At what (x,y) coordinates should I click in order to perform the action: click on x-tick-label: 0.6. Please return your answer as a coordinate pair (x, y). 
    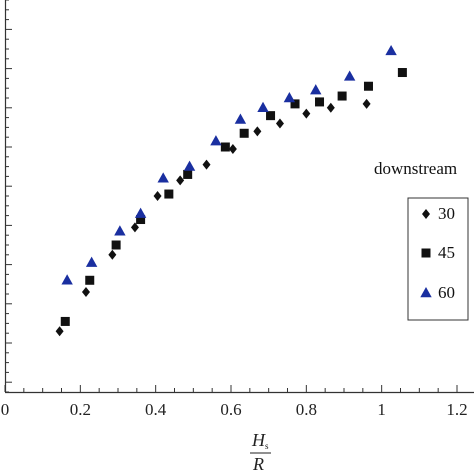
    Looking at the image, I should click on (230, 409).